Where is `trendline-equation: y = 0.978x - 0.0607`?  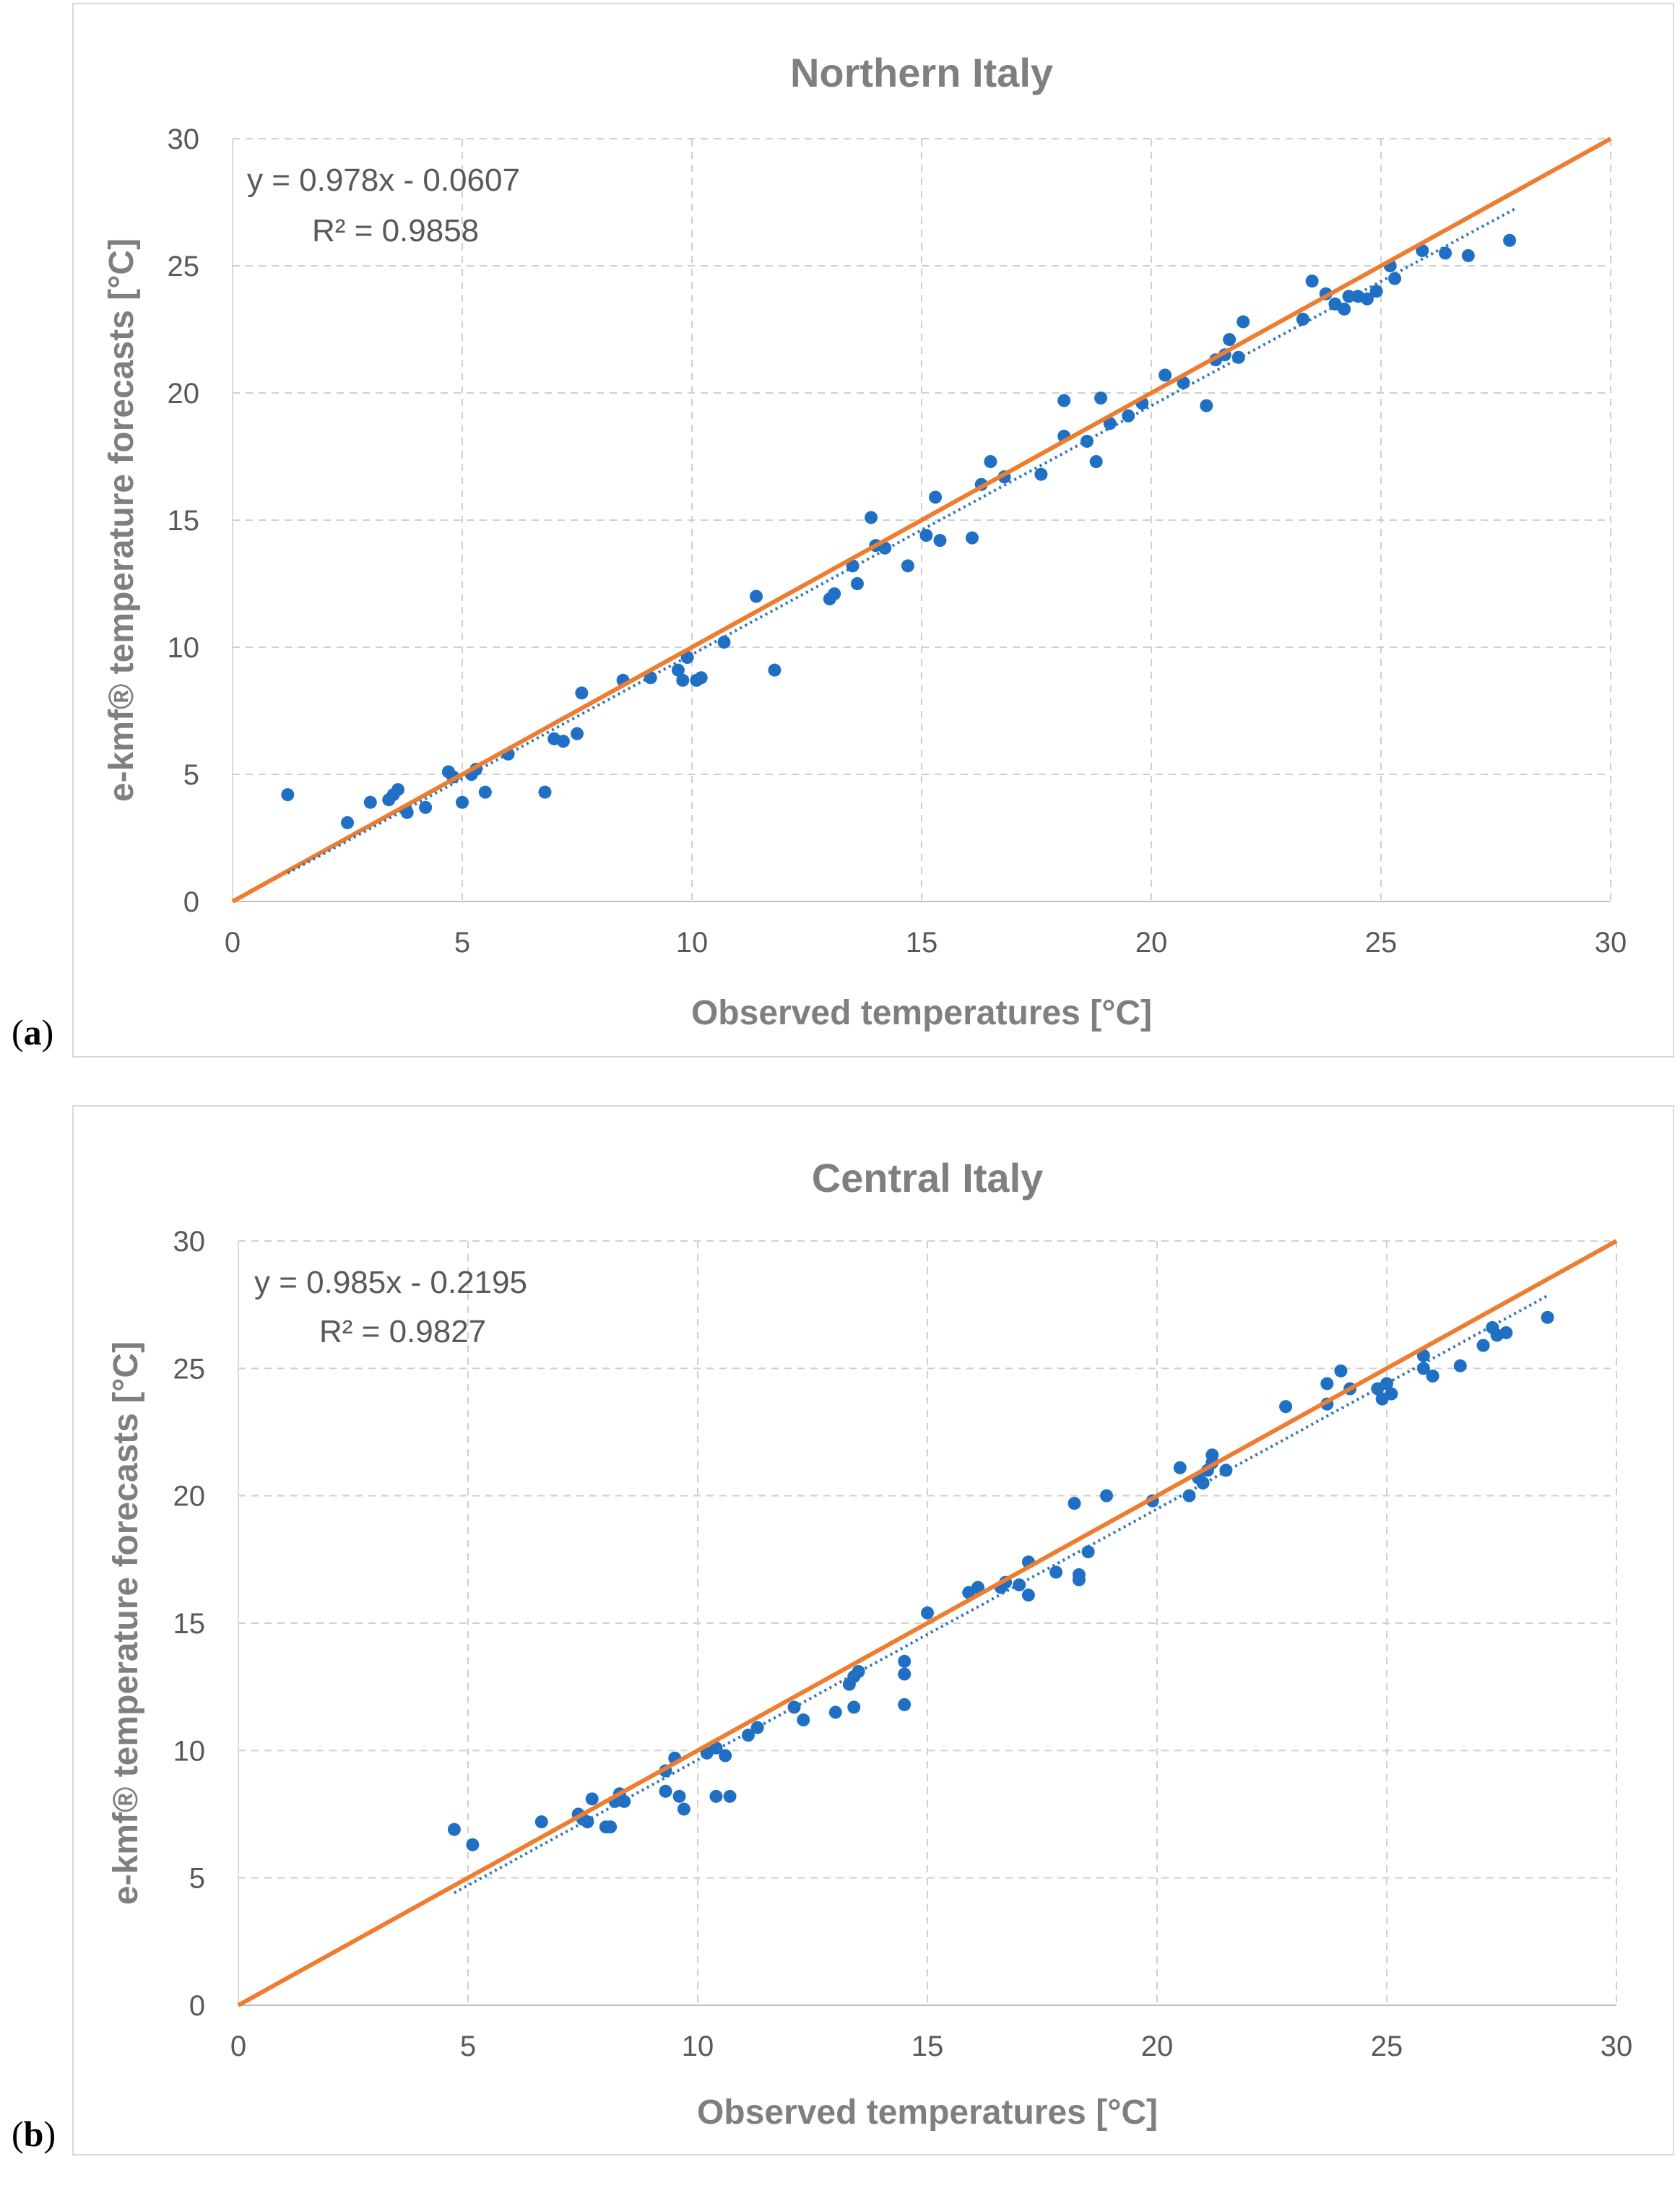
trendline-equation: y = 0.978x - 0.0607 is located at coordinates (383, 180).